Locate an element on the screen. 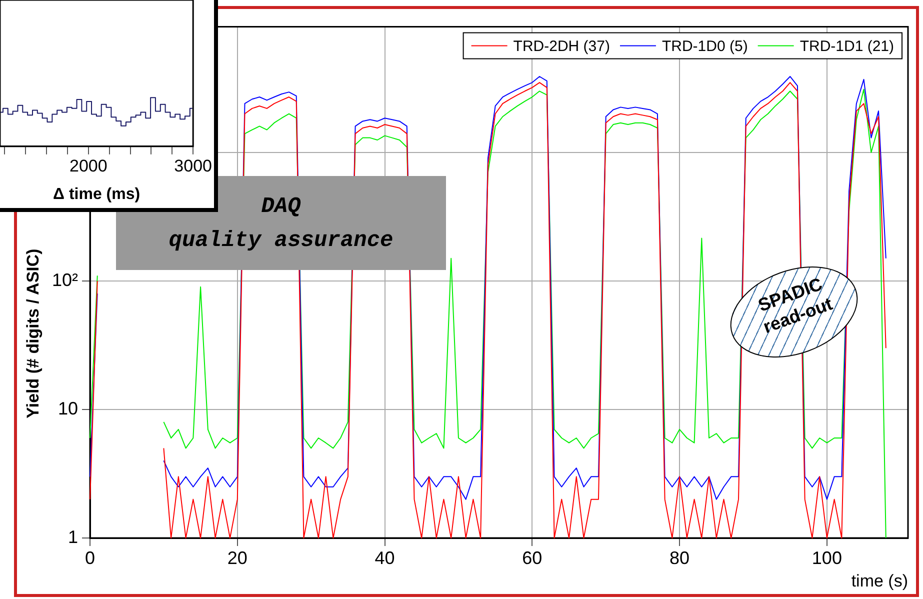 This screenshot has height=599, width=923. x-tick-label: 3000 is located at coordinates (193, 166).